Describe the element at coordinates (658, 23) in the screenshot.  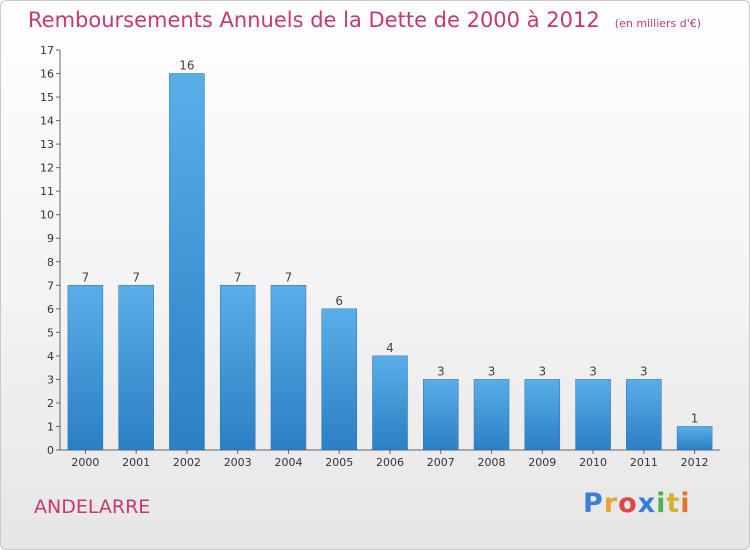
I see `chart-subtitle: (en milliers d'€)` at that location.